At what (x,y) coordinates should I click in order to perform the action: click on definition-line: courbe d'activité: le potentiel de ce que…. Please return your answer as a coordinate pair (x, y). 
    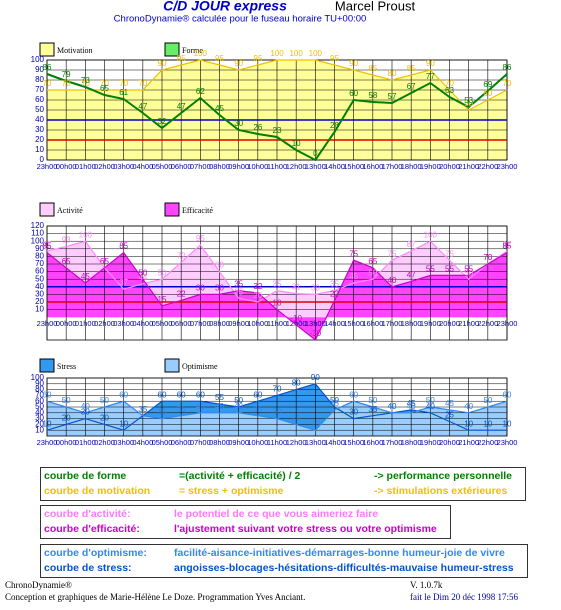
    Looking at the image, I should click on (245, 514).